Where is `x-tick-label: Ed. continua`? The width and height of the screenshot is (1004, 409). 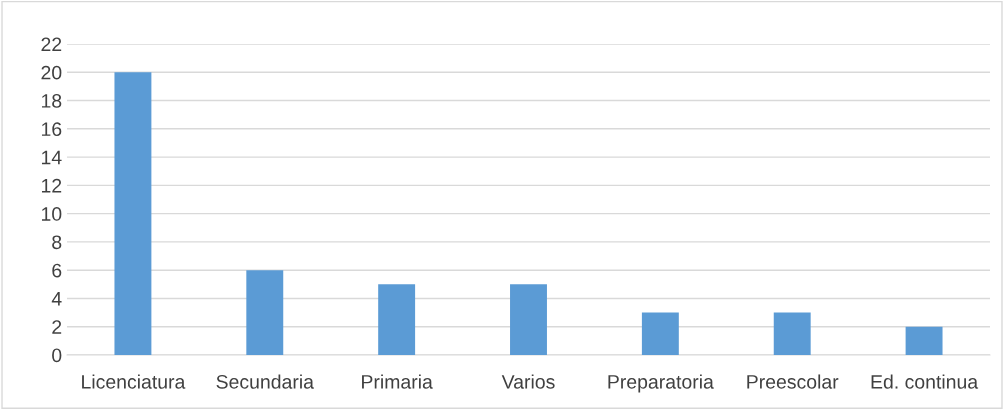
x-tick-label: Ed. continua is located at coordinates (925, 381).